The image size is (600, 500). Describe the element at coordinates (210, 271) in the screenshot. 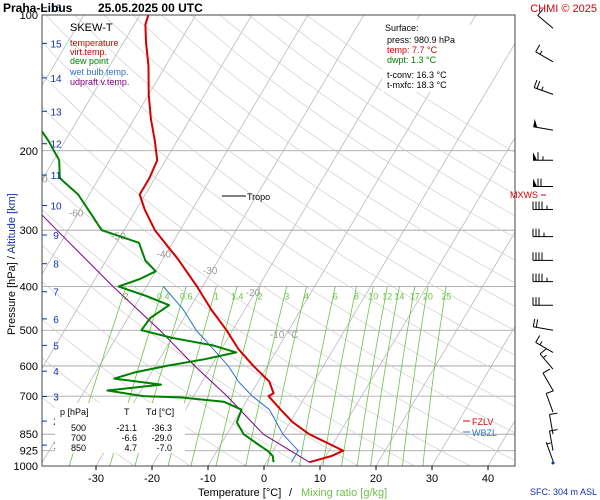

I see `isotherm-label: -30` at that location.